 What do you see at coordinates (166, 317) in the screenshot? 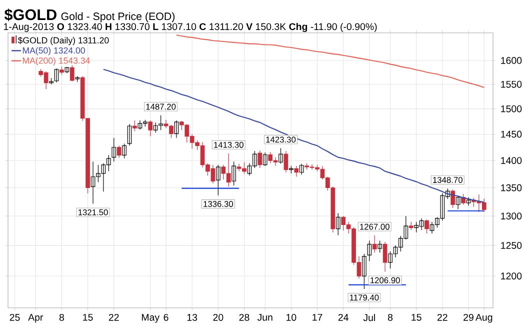
I see `x-tick-label: 6` at bounding box center [166, 317].